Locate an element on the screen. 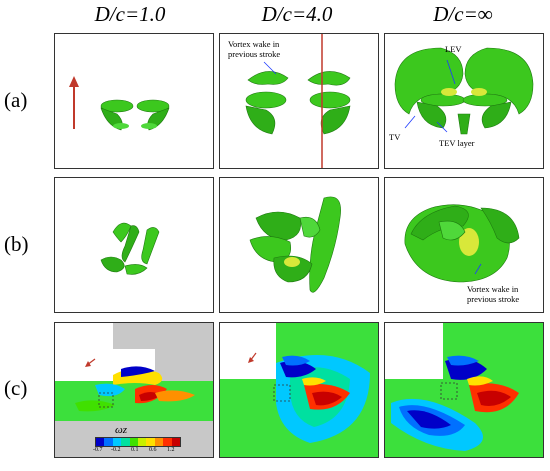 This screenshot has height=471, width=550. vorticity-field-c-dc1 is located at coordinates (134, 390).